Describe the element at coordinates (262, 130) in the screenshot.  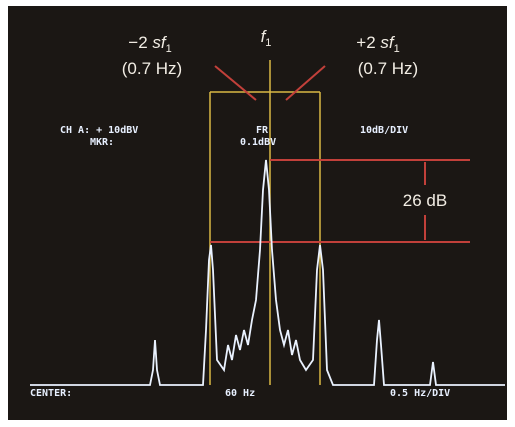
I see `freq-flag: FR` at that location.